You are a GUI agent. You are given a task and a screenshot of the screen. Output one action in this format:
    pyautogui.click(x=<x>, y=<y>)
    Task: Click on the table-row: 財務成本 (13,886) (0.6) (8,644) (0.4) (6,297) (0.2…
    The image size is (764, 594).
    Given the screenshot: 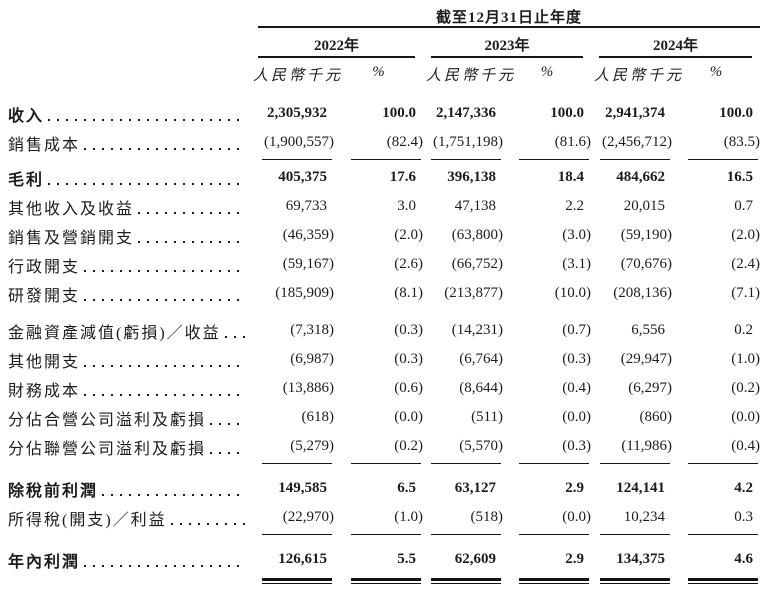 What is the action you would take?
    pyautogui.click(x=382, y=388)
    